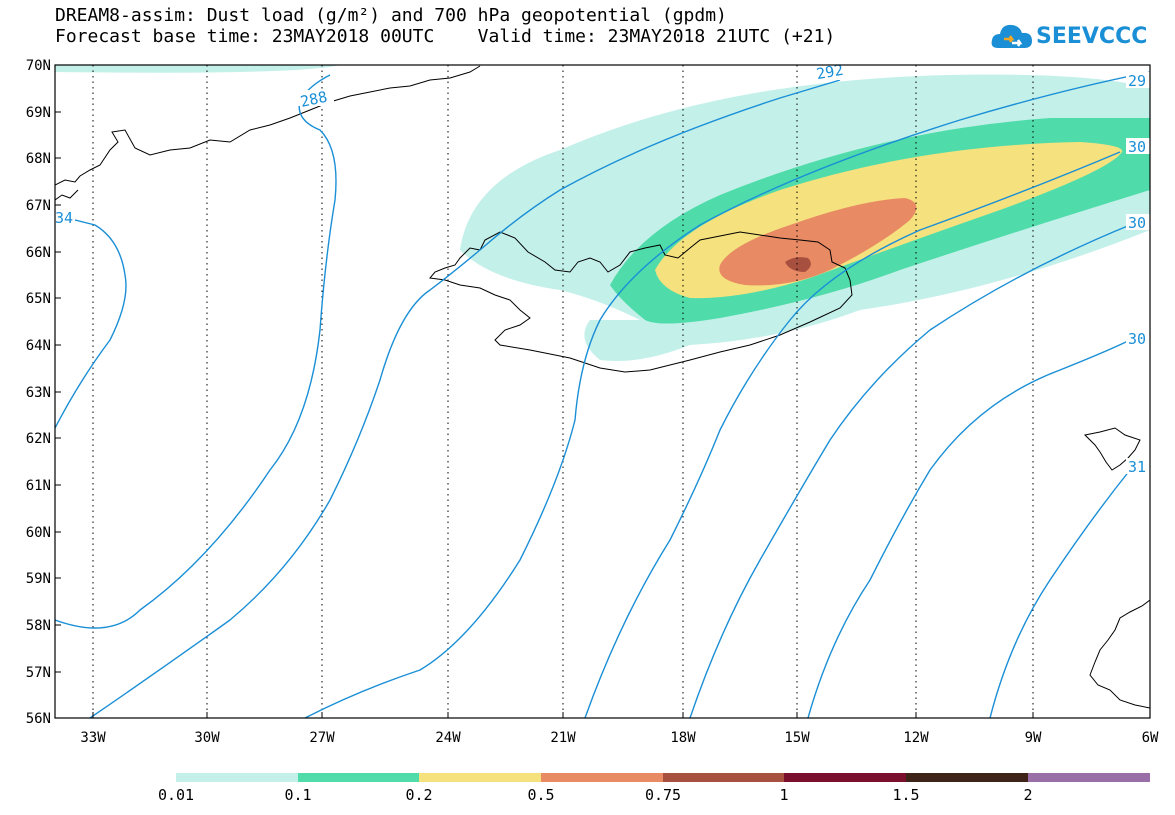 The width and height of the screenshot is (1175, 815). I want to click on colorbar-label-1: 1, so click(784, 795).